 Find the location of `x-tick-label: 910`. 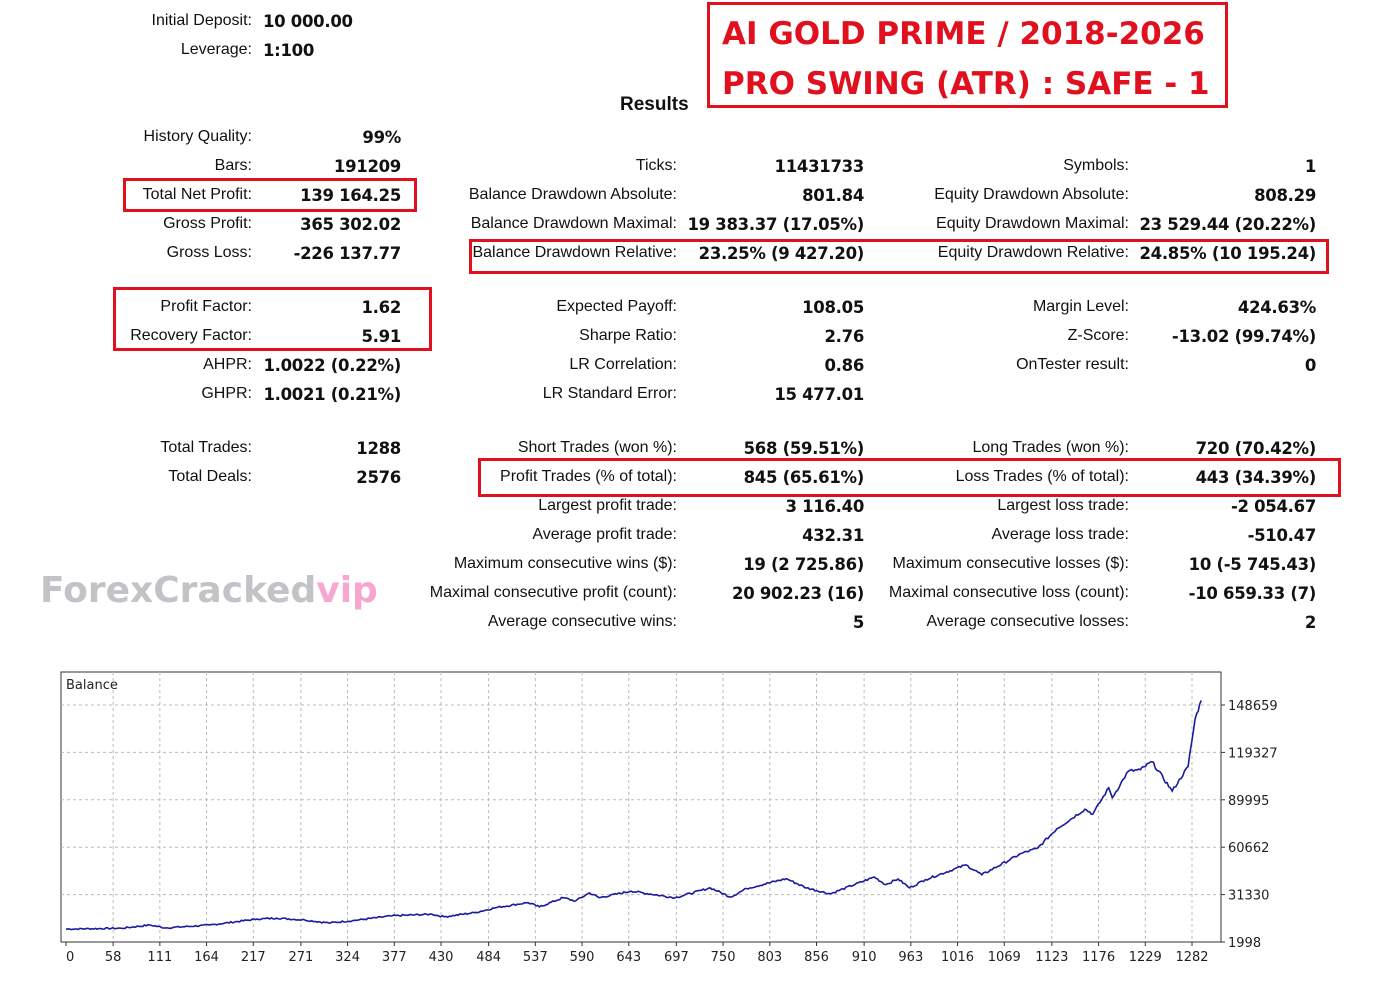

x-tick-label: 910 is located at coordinates (864, 957).